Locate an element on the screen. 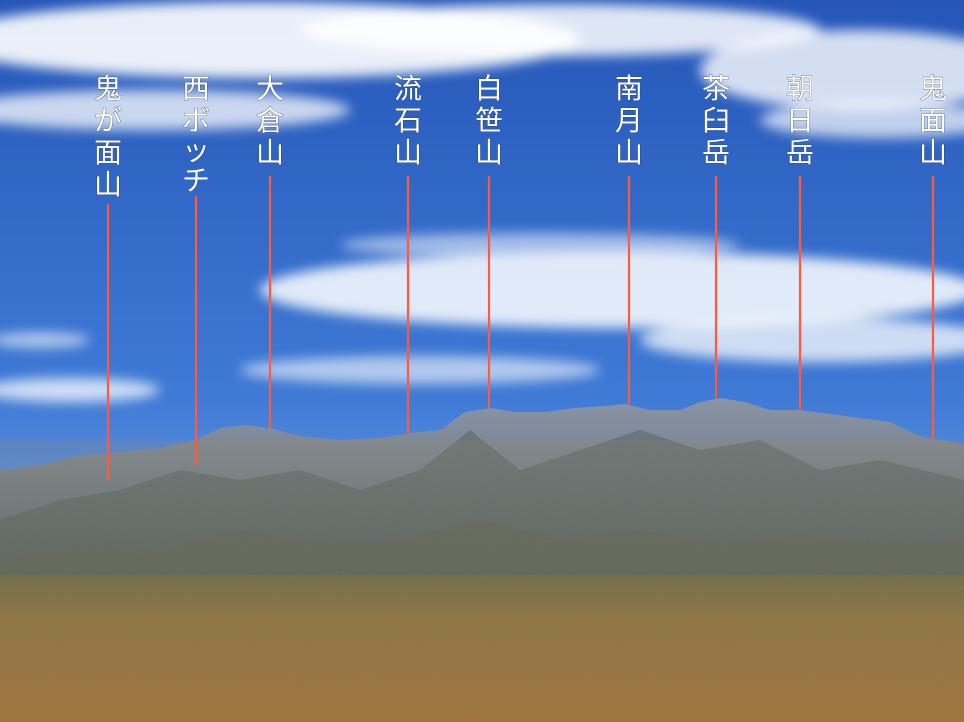 The height and width of the screenshot is (722, 964). peak-label-onigamen: 鬼 が 面 山 is located at coordinates (108, 137).